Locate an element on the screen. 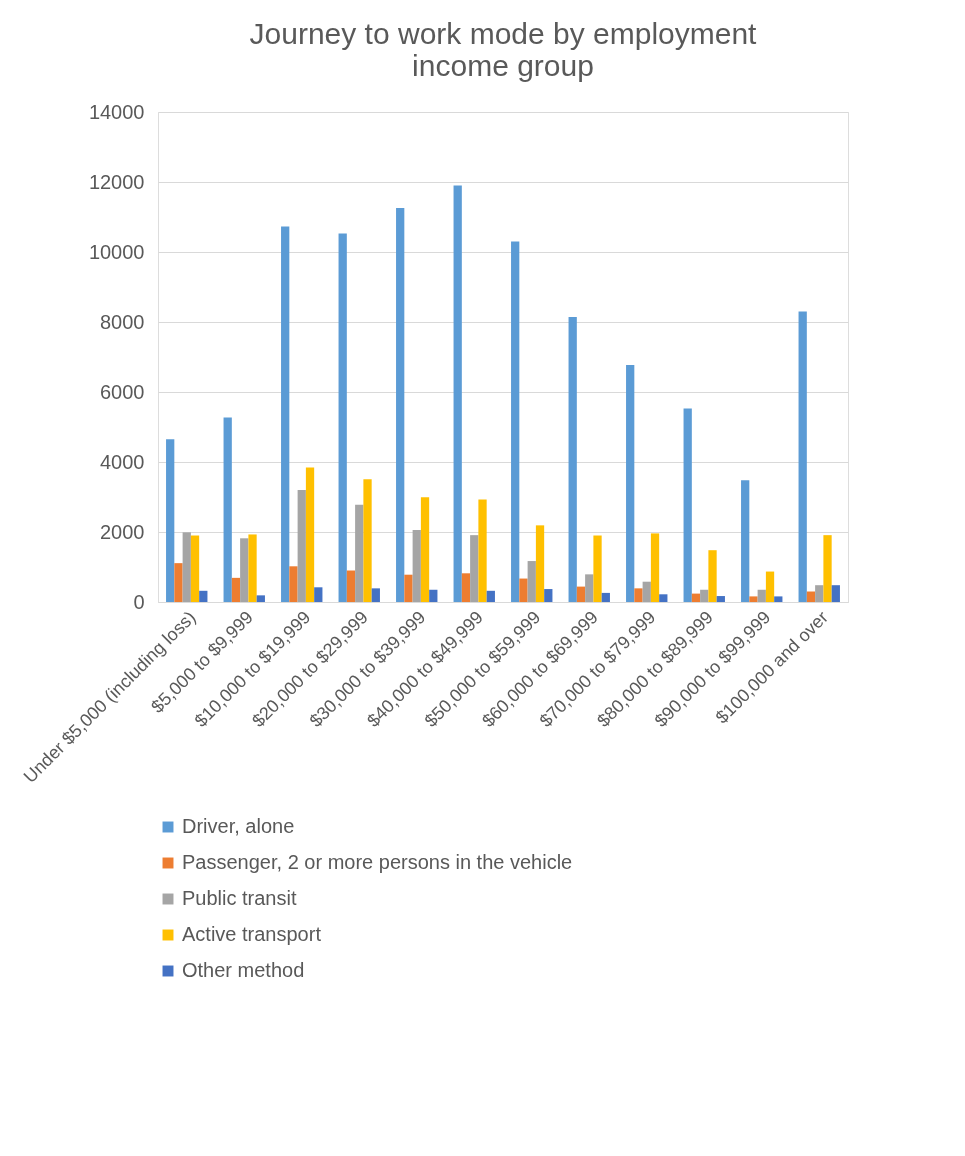  legend-label: Passenger, 2 or more persons in the vehicle is located at coordinates (377, 862).